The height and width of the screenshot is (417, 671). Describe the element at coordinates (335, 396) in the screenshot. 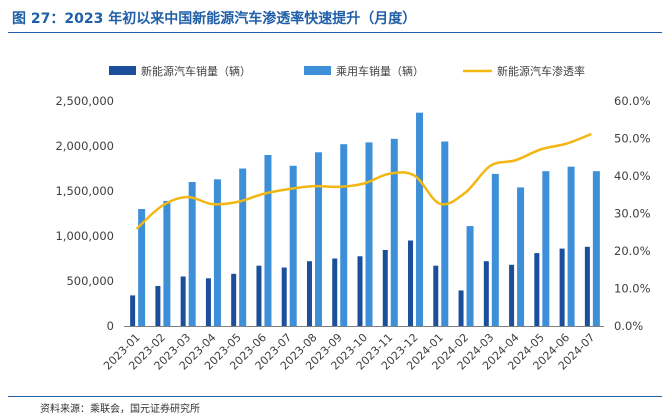

I see `source-divider` at that location.